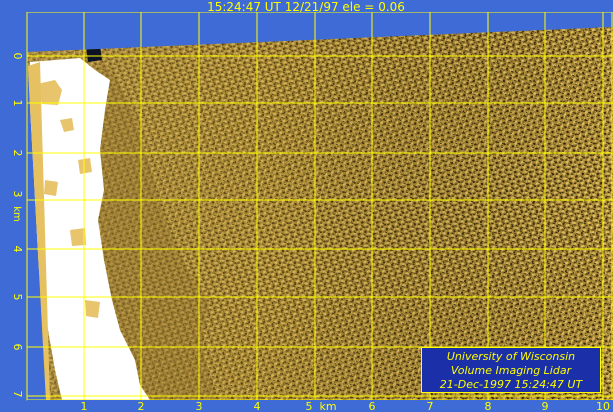 Image resolution: width=613 pixels, height=412 pixels. Describe the element at coordinates (17, 225) in the screenshot. I see `y-axis: 0 1 2 3 km 4 5 6 7` at that location.